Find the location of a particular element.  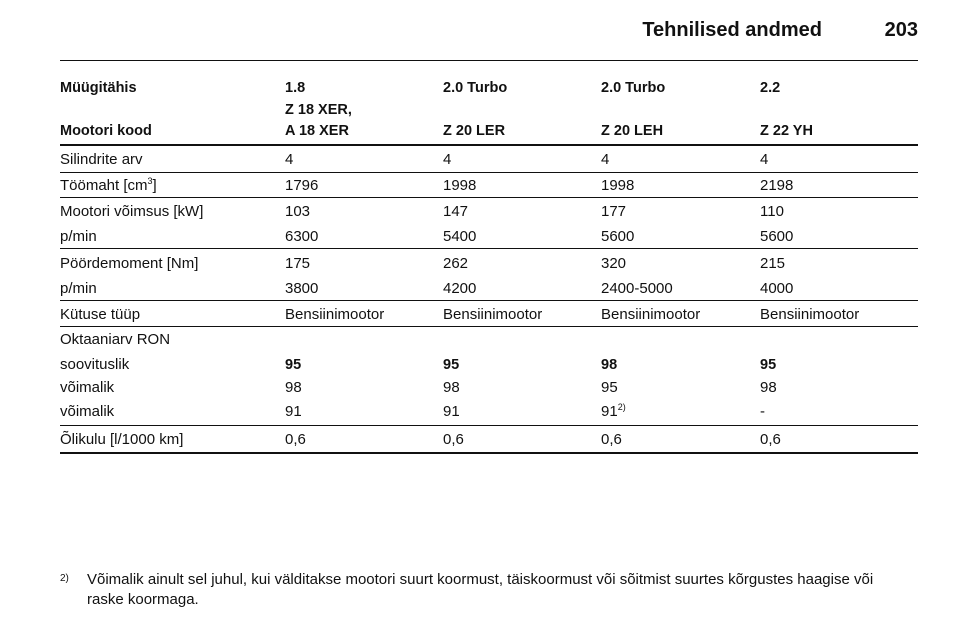

cell: 6300 is located at coordinates (302, 236).